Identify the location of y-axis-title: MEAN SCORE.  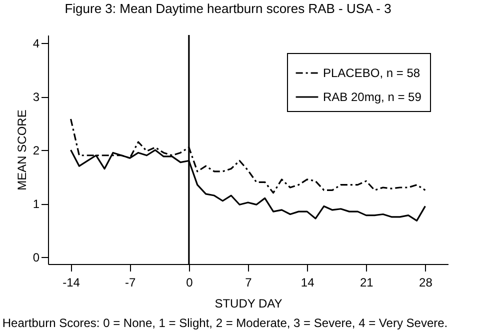
(21, 150).